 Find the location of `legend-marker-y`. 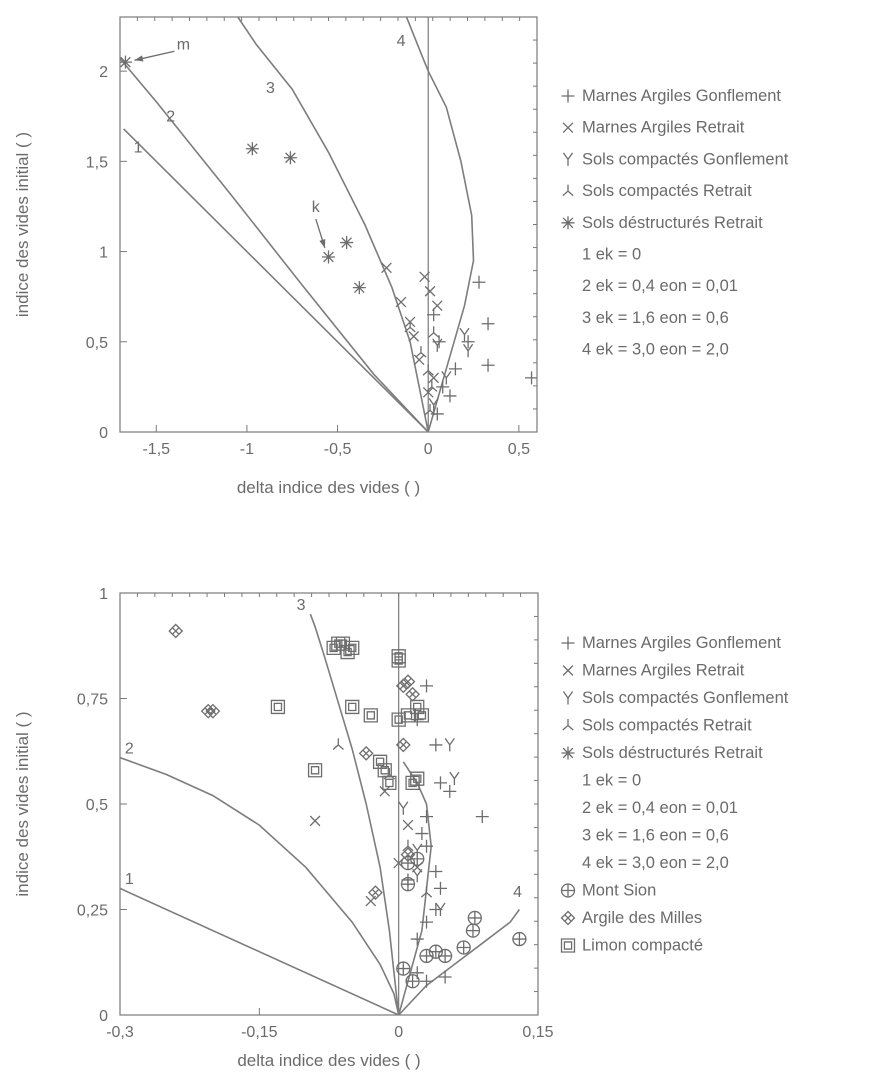

legend-marker-y is located at coordinates (568, 159).